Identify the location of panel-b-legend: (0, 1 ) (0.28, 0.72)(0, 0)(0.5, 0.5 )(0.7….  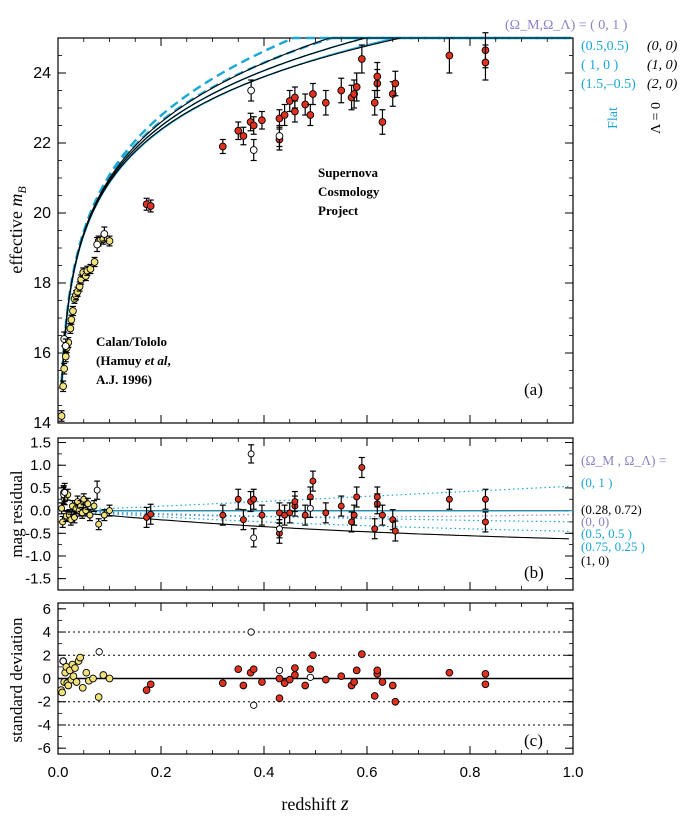
(613, 521).